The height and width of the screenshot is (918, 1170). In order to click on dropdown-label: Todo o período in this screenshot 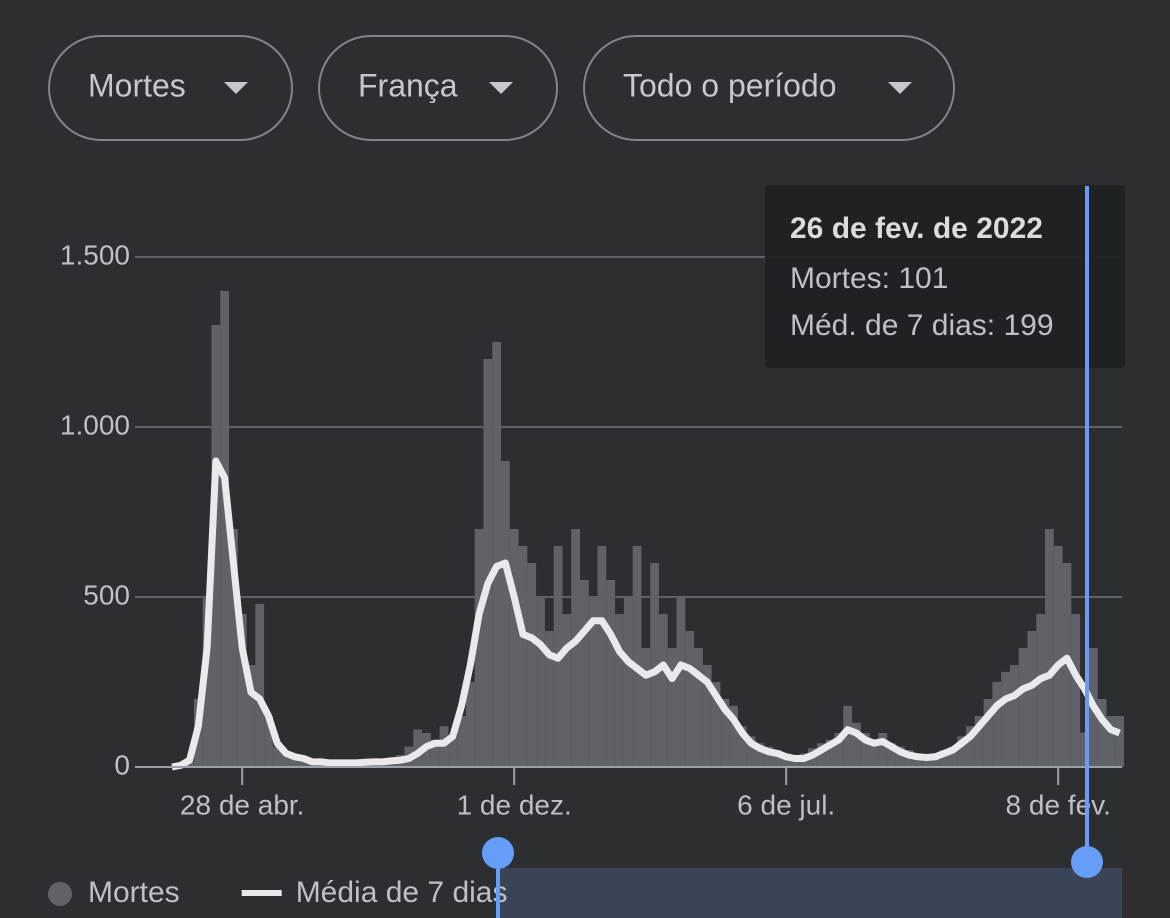, I will do `click(730, 85)`.